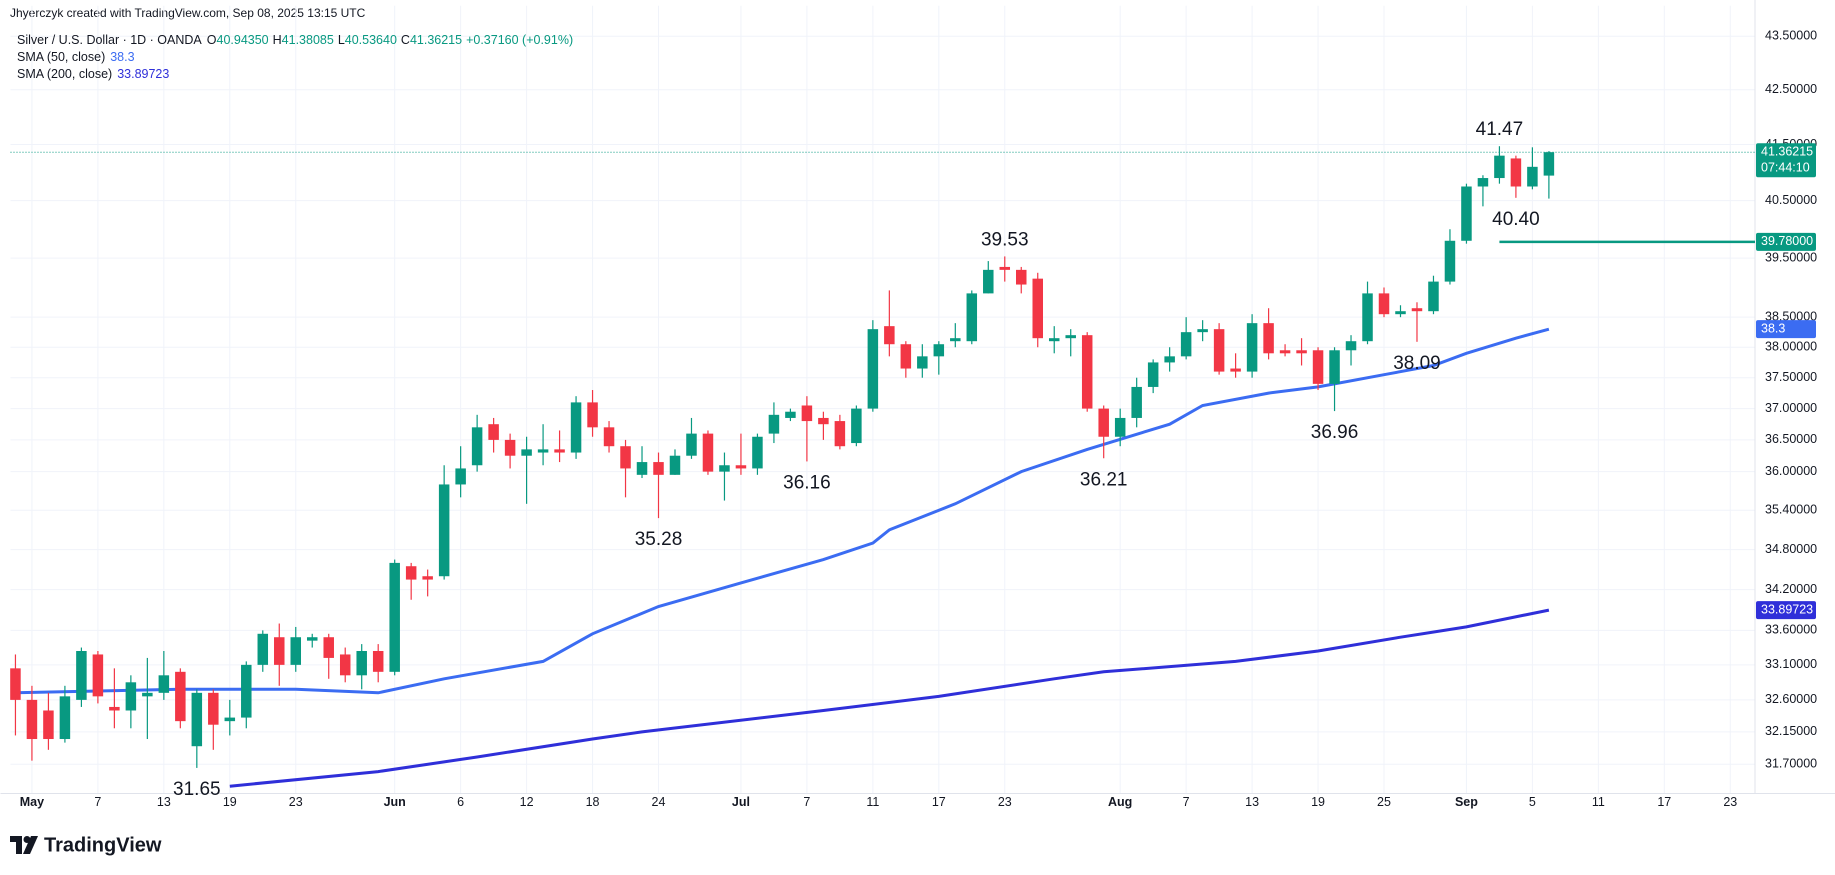  Describe the element at coordinates (1791, 664) in the screenshot. I see `y-tick-label: 33.10000` at that location.